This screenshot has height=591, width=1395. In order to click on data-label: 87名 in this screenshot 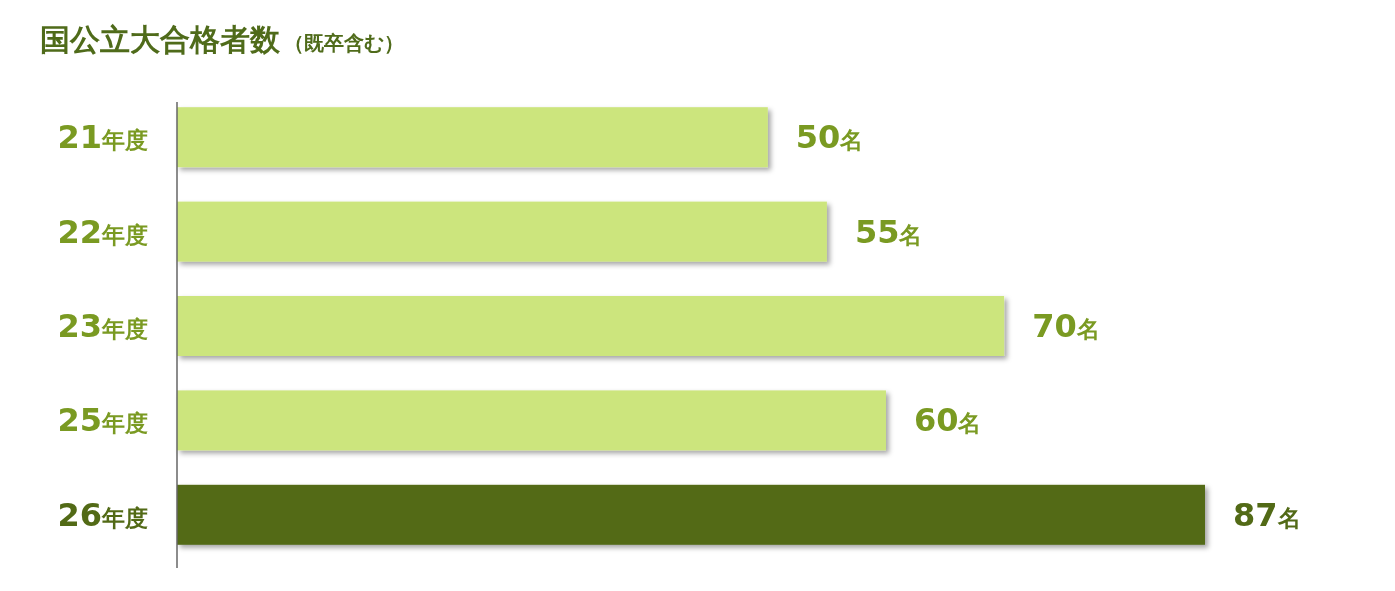, I will do `click(1267, 514)`.